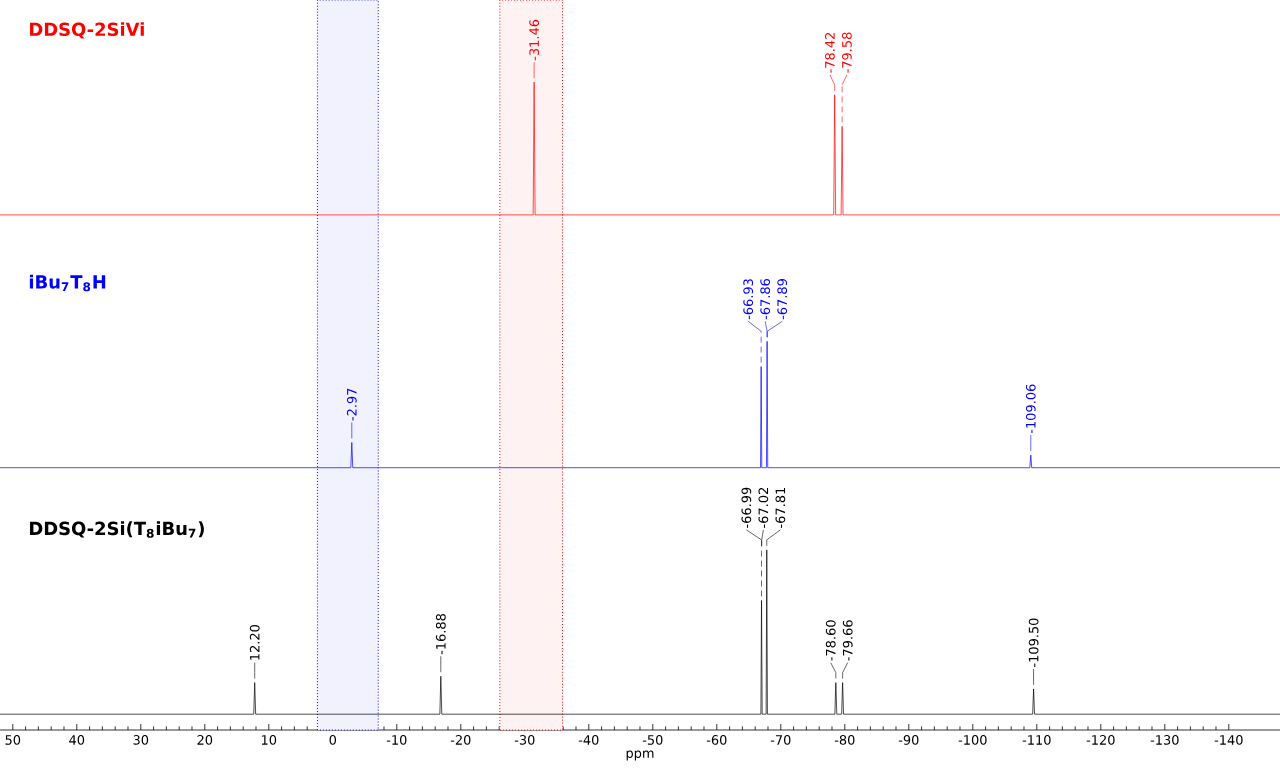  I want to click on text: DDSQ-2SiVi, so click(87, 30).